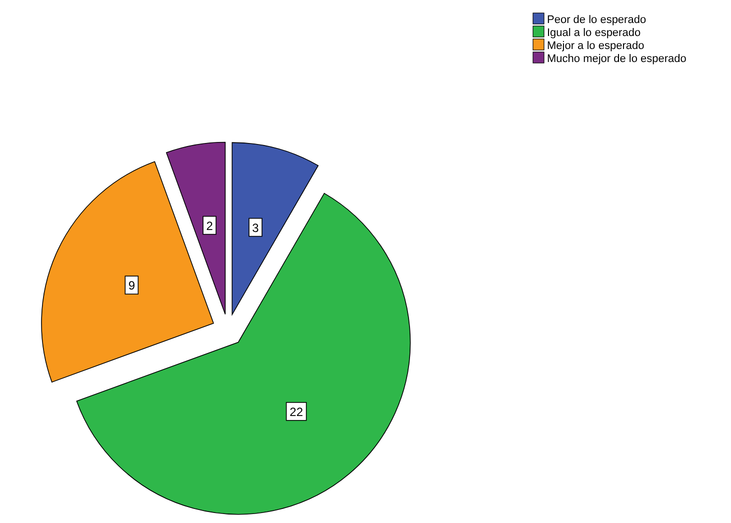  What do you see at coordinates (596, 20) in the screenshot?
I see `legend-label: Peor de lo esperado` at bounding box center [596, 20].